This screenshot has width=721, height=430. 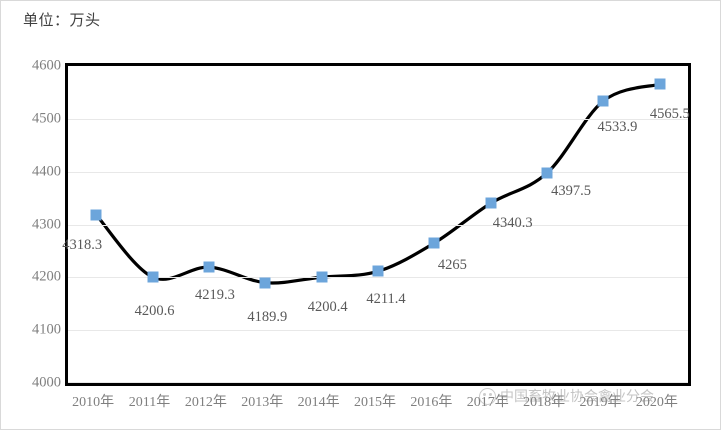 What do you see at coordinates (656, 402) in the screenshot?
I see `x-axis-tick-label: 2020年` at bounding box center [656, 402].